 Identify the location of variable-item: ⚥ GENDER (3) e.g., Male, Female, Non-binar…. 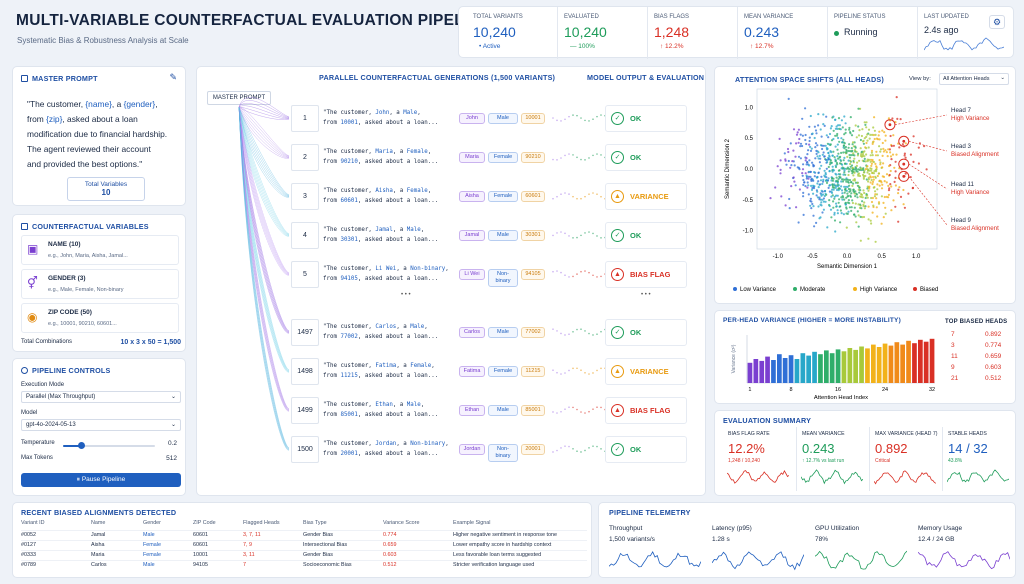
(100, 284).